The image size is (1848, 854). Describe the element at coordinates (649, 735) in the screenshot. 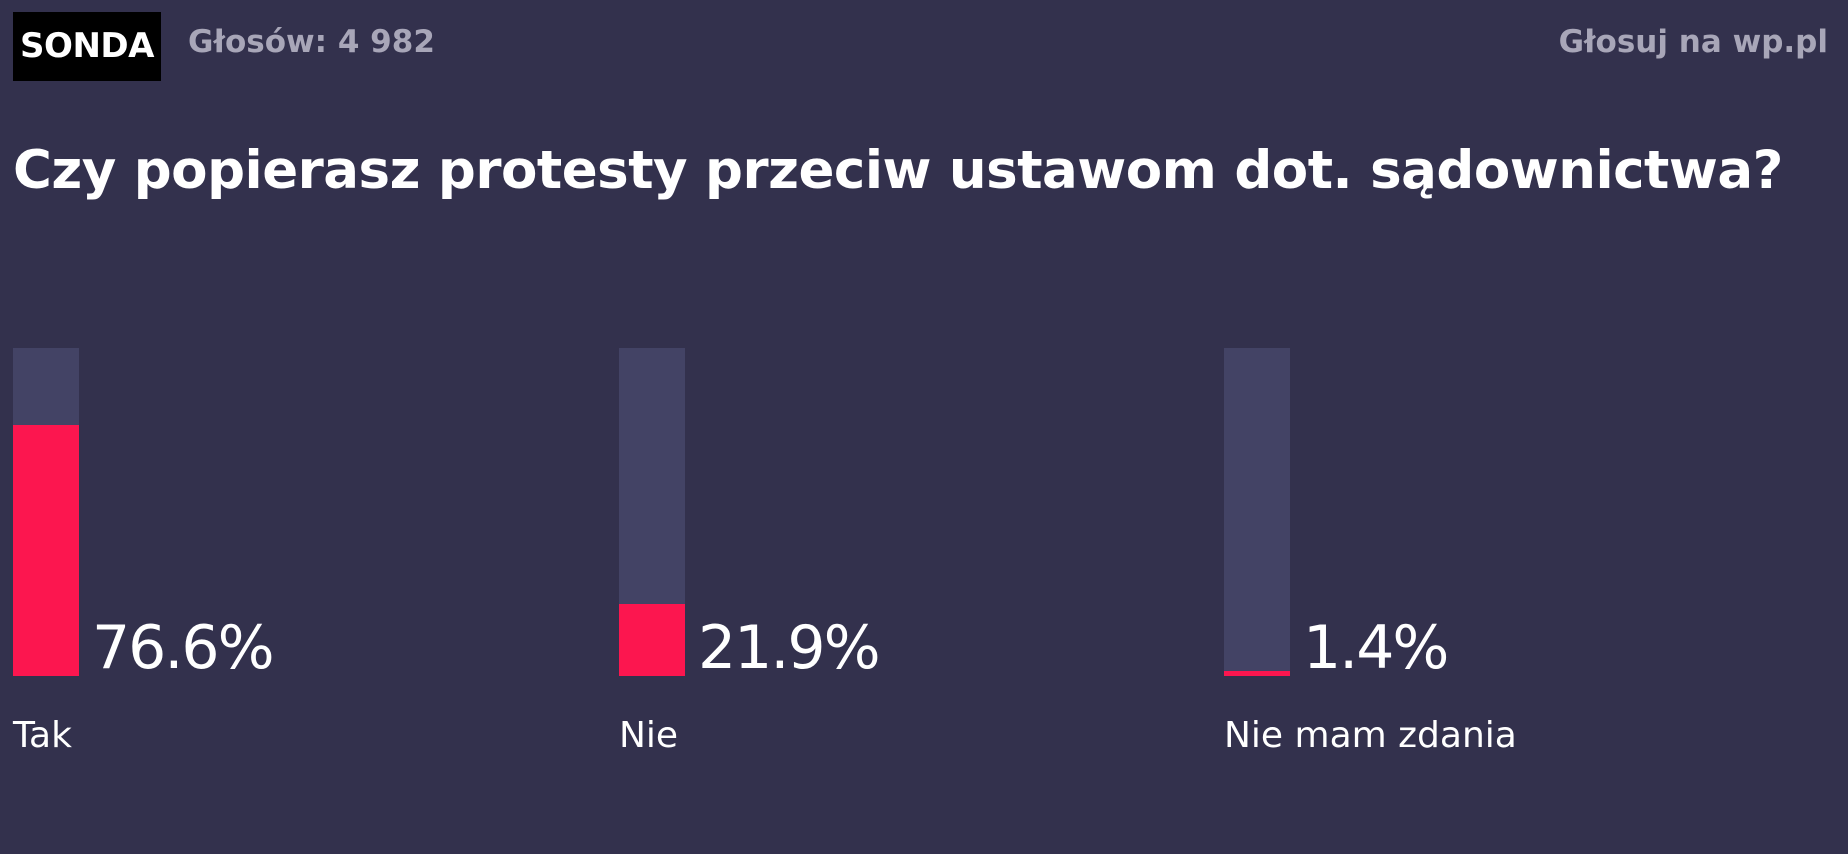

I see `option-label: Nie` at that location.